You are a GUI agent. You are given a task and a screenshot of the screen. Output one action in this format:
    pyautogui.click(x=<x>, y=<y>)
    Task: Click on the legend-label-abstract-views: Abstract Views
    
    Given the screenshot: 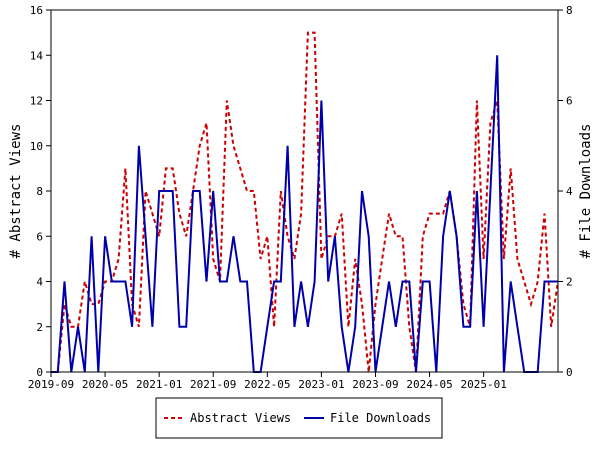 What is the action you would take?
    pyautogui.click(x=240, y=418)
    